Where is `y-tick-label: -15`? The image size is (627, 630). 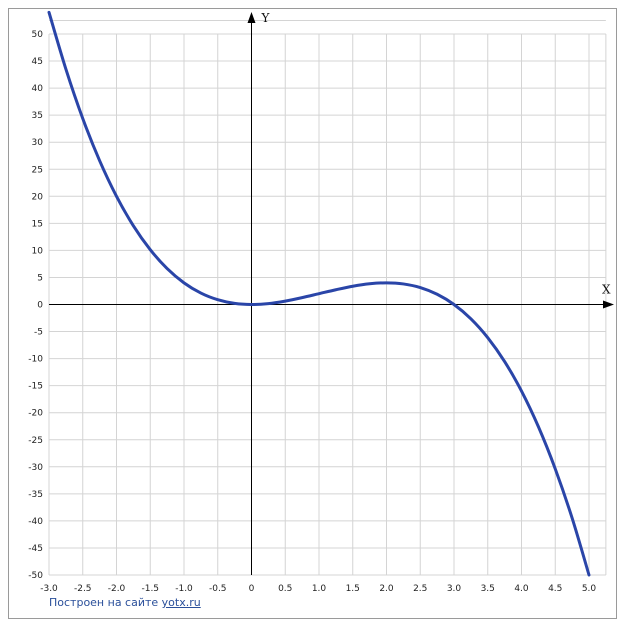
y-tick-label: -15 is located at coordinates (35, 387).